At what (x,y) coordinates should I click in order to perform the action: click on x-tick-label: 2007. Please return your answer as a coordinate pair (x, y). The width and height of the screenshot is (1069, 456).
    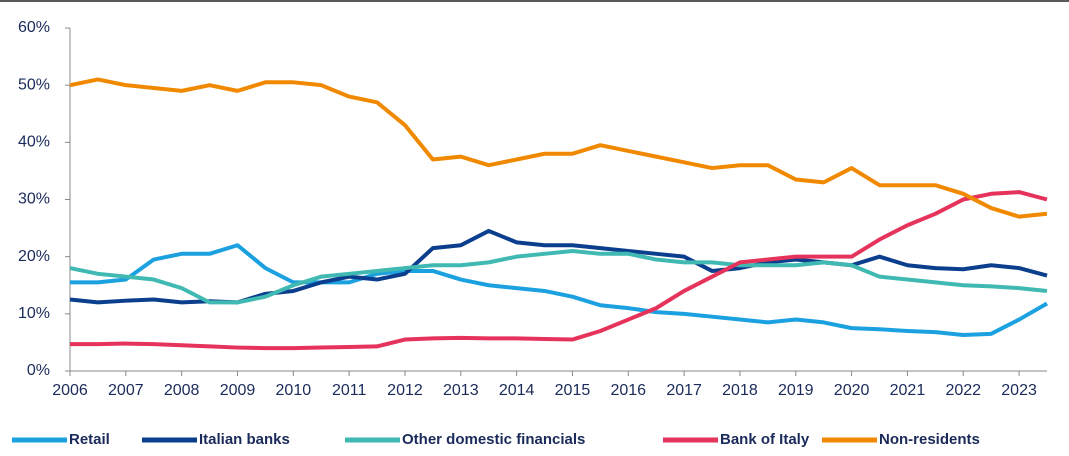
    Looking at the image, I should click on (126, 390).